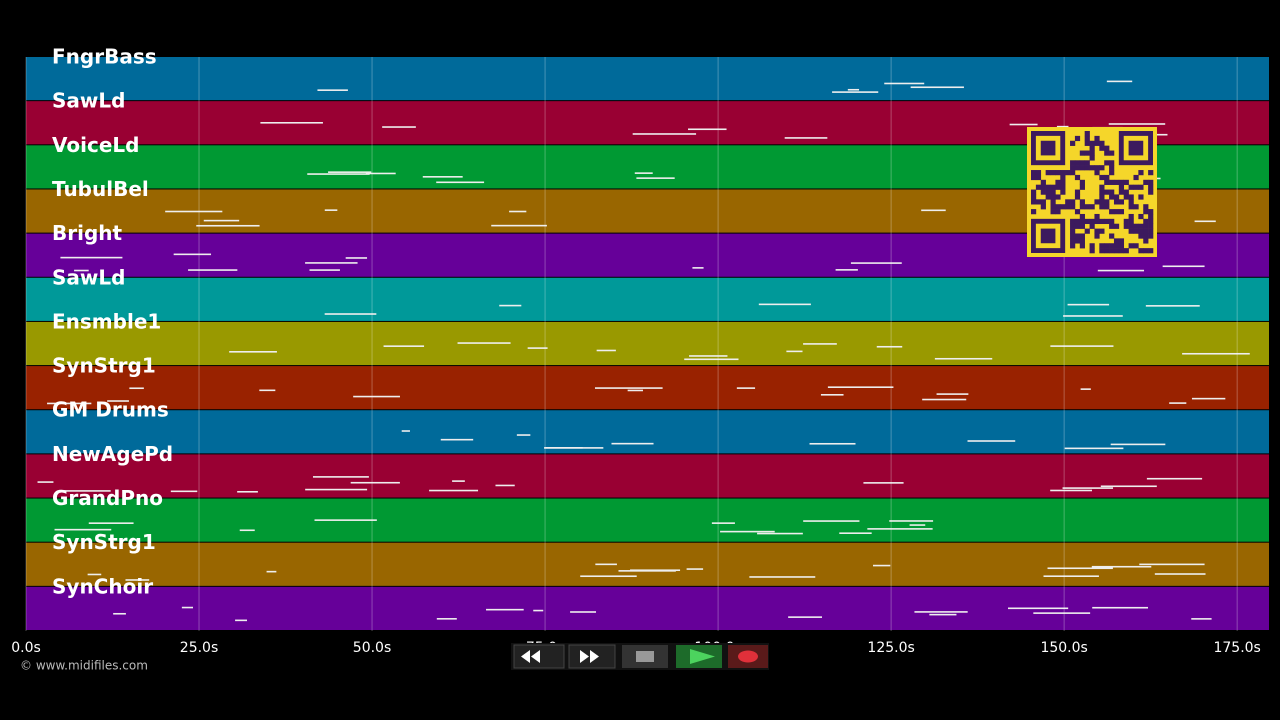  What do you see at coordinates (702, 656) in the screenshot?
I see `icon` at bounding box center [702, 656].